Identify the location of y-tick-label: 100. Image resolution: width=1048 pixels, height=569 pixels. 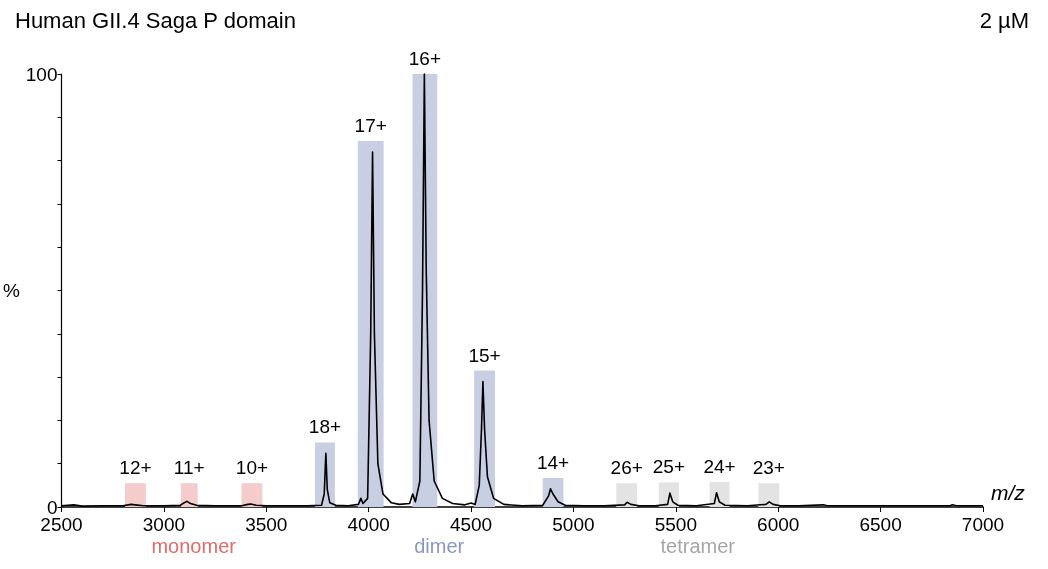
(41, 74).